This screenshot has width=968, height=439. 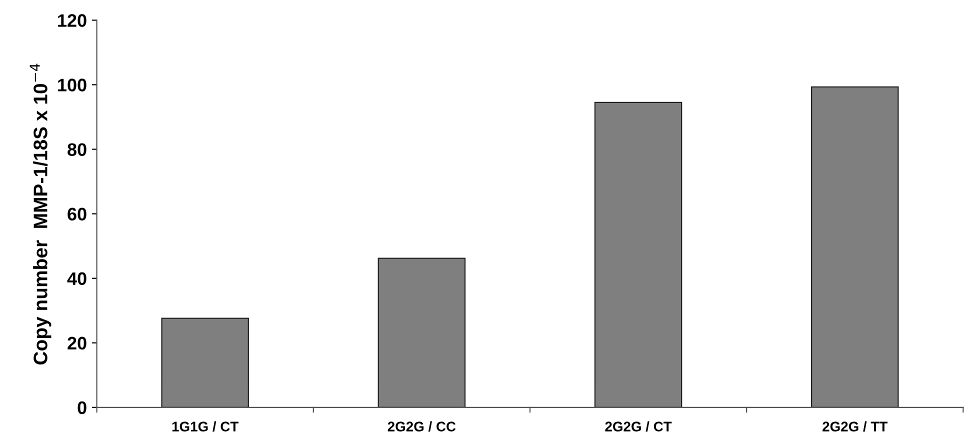 I want to click on x-tick-label: 2G2G / TT, so click(x=855, y=426).